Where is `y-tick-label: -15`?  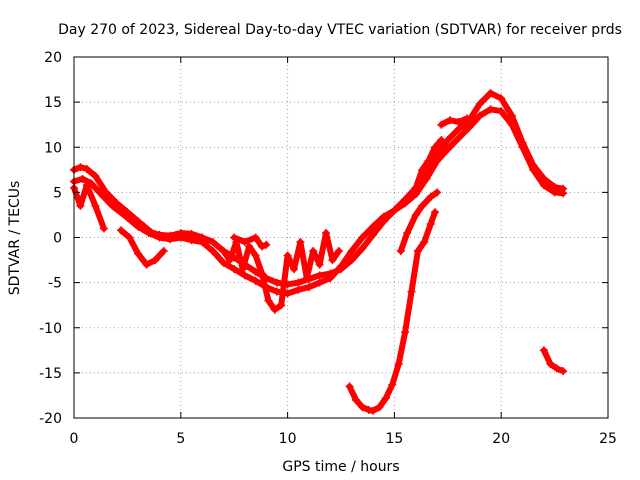 y-tick-label: -15 is located at coordinates (50, 374).